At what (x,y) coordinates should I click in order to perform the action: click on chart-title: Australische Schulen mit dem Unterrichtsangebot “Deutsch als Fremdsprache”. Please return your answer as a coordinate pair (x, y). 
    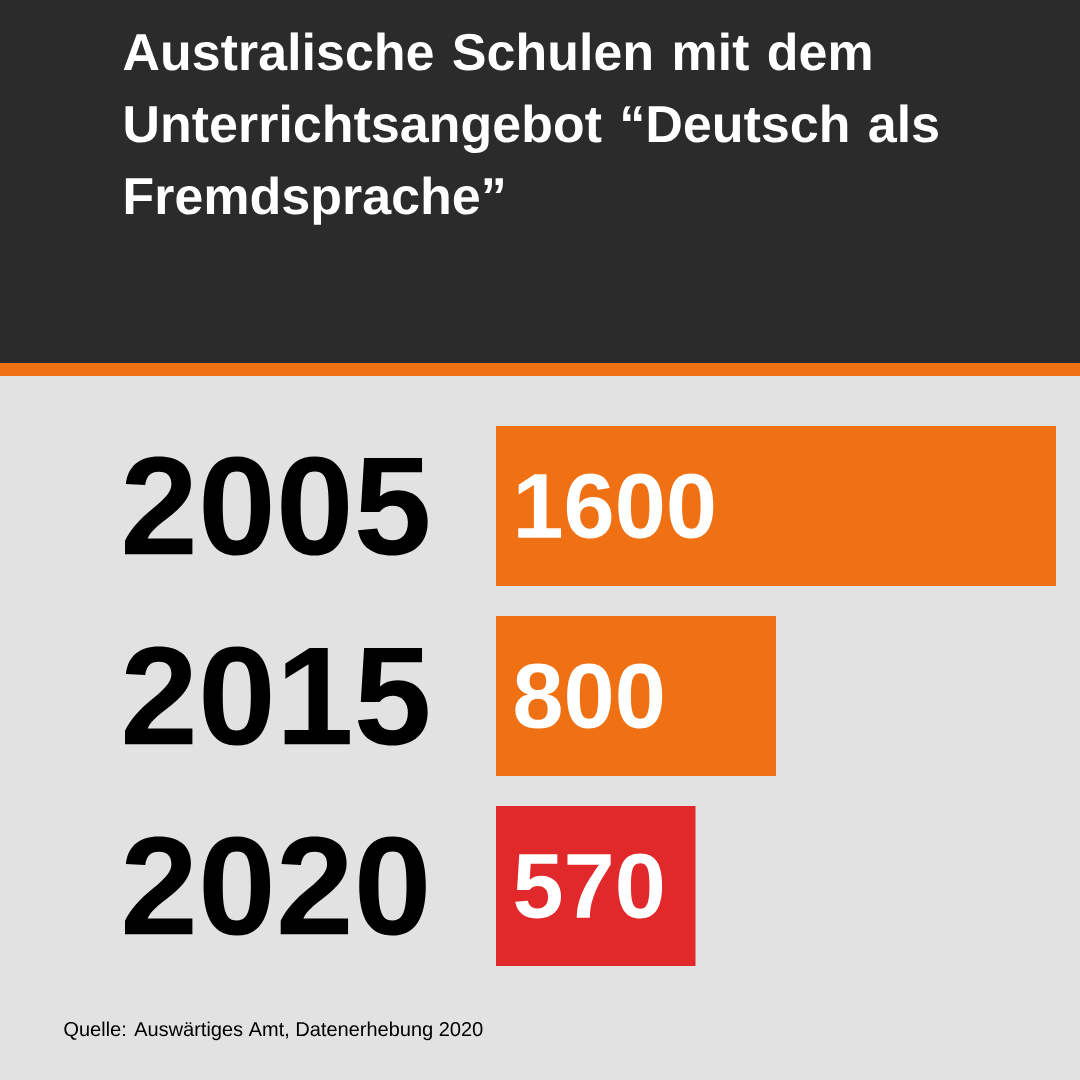
    Looking at the image, I should click on (530, 128).